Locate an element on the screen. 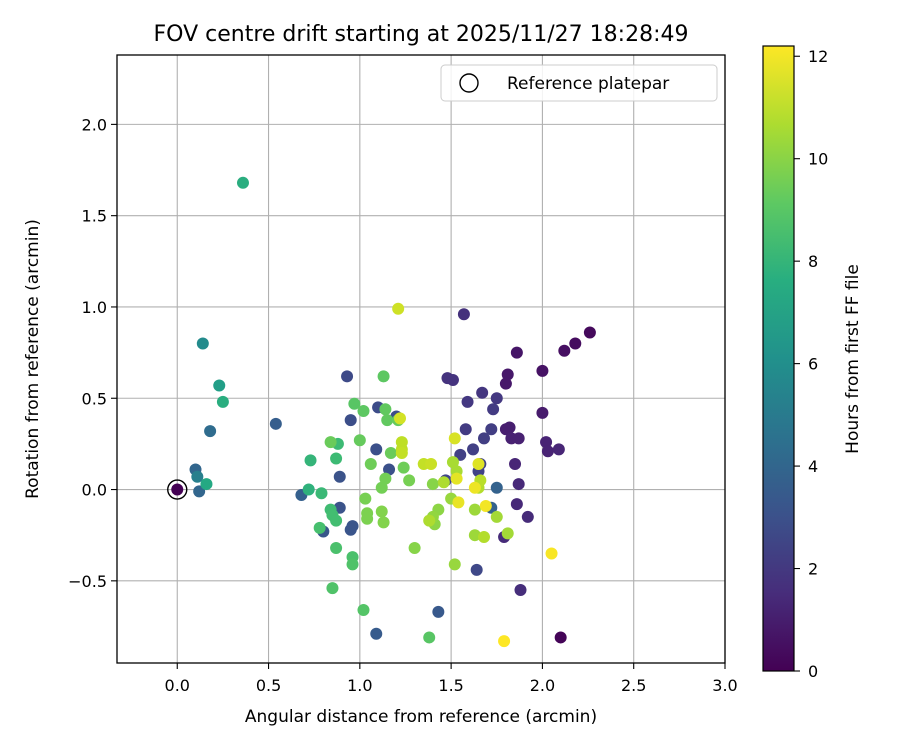 Image resolution: width=900 pixels, height=750 pixels. x-tick-label: 0.0 is located at coordinates (177, 685).